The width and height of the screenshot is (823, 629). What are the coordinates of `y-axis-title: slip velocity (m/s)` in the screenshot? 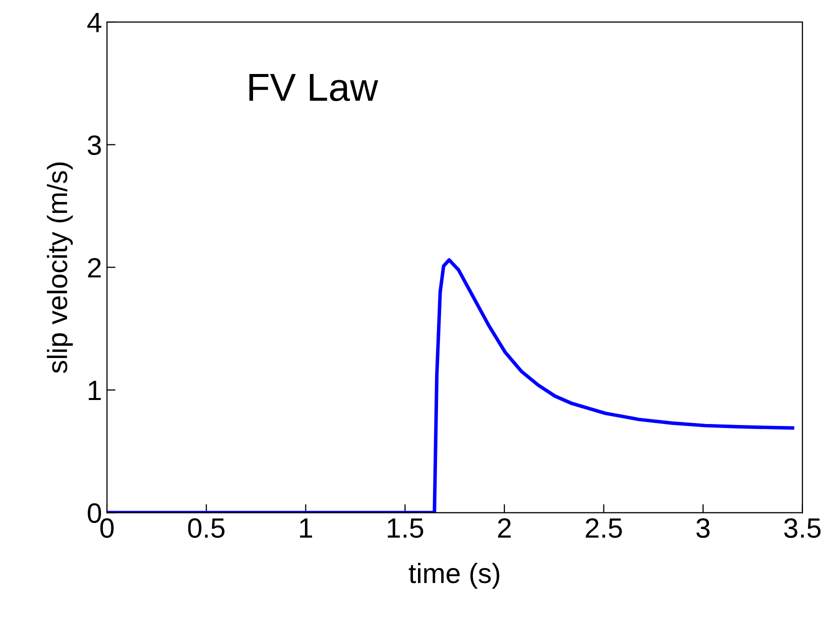 It's located at (59, 268).